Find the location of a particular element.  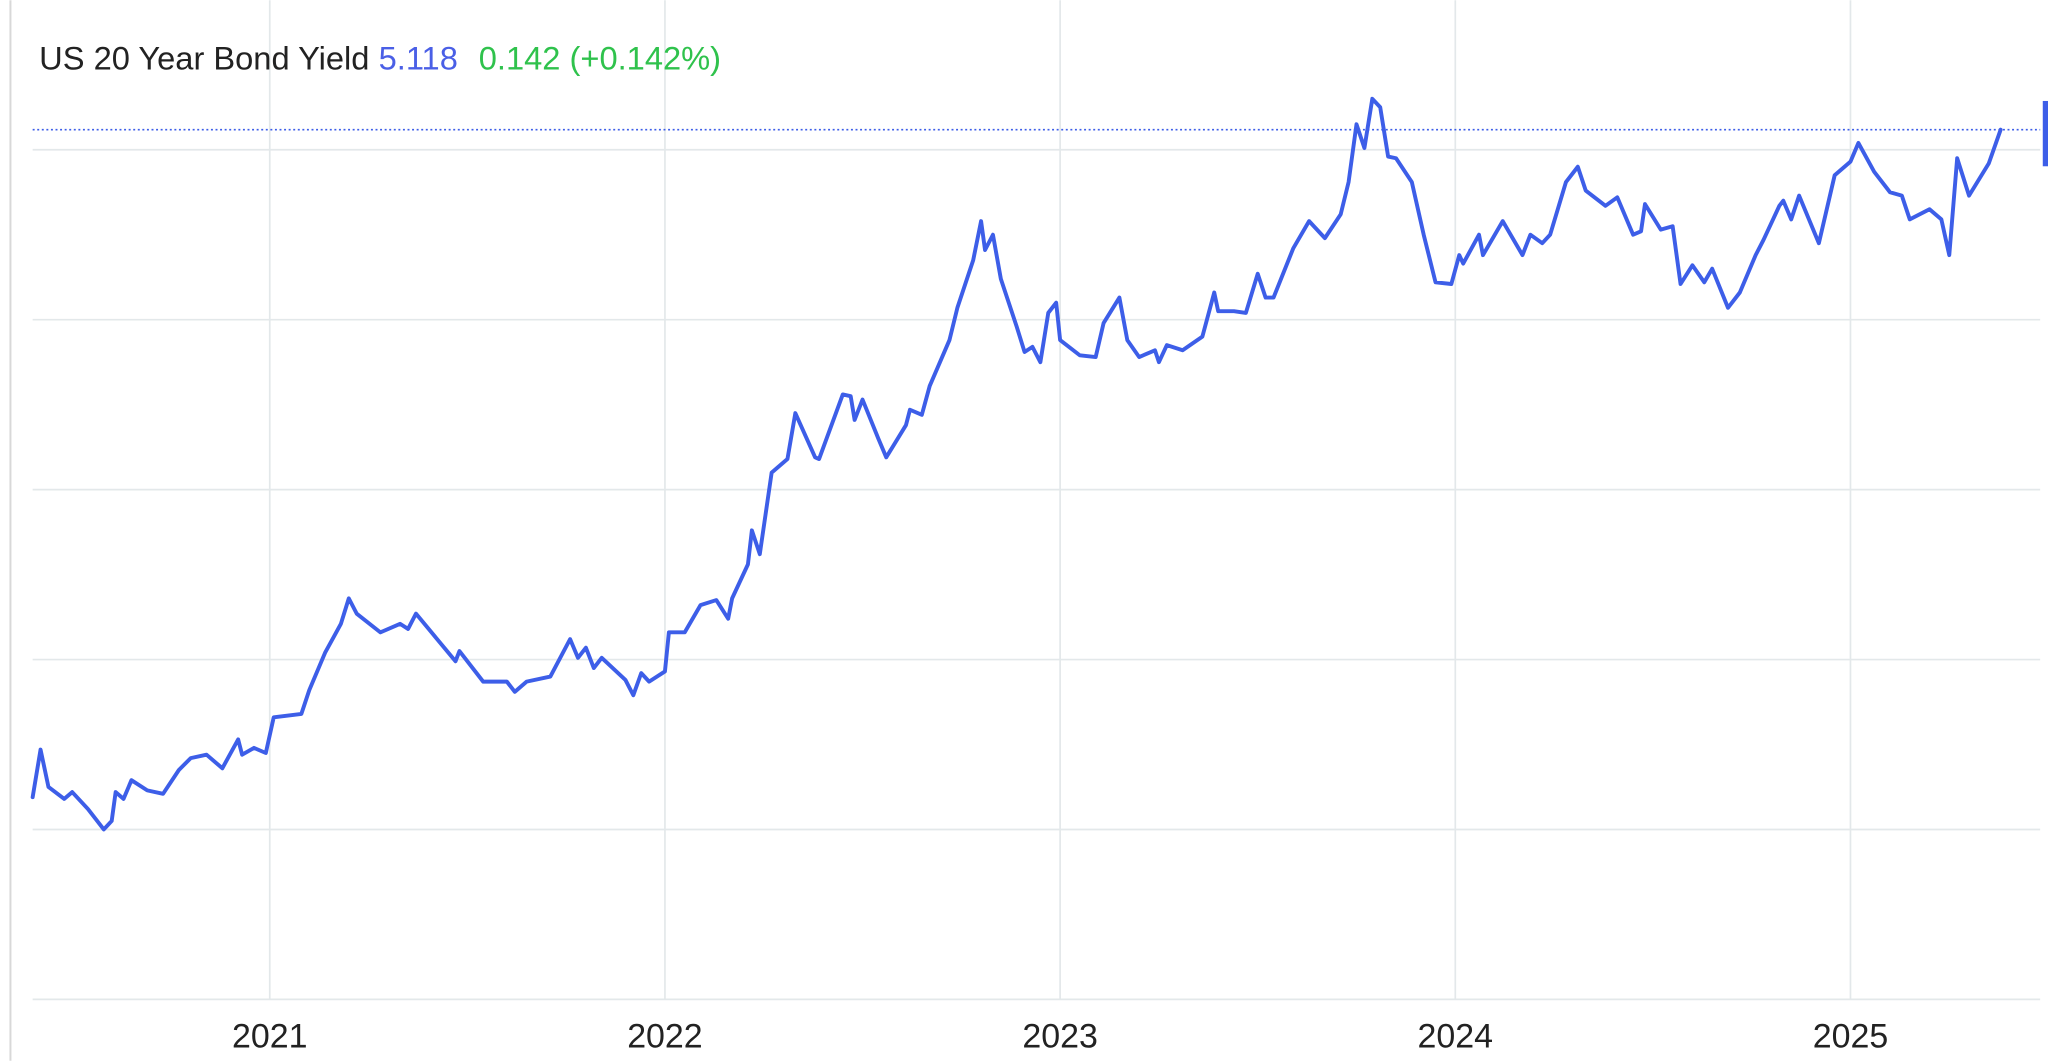

x-tick-label: 2022 is located at coordinates (665, 1037).